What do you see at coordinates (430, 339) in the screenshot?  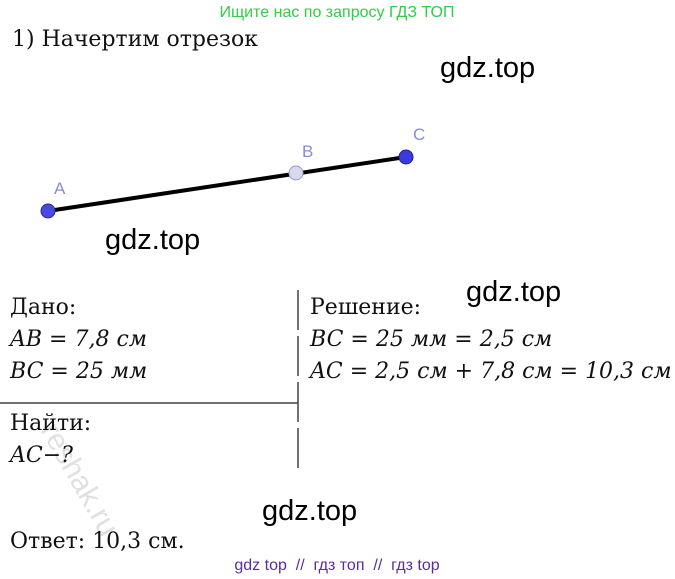 I see `solution-line: BC = 25 мм = 2,5 см` at bounding box center [430, 339].